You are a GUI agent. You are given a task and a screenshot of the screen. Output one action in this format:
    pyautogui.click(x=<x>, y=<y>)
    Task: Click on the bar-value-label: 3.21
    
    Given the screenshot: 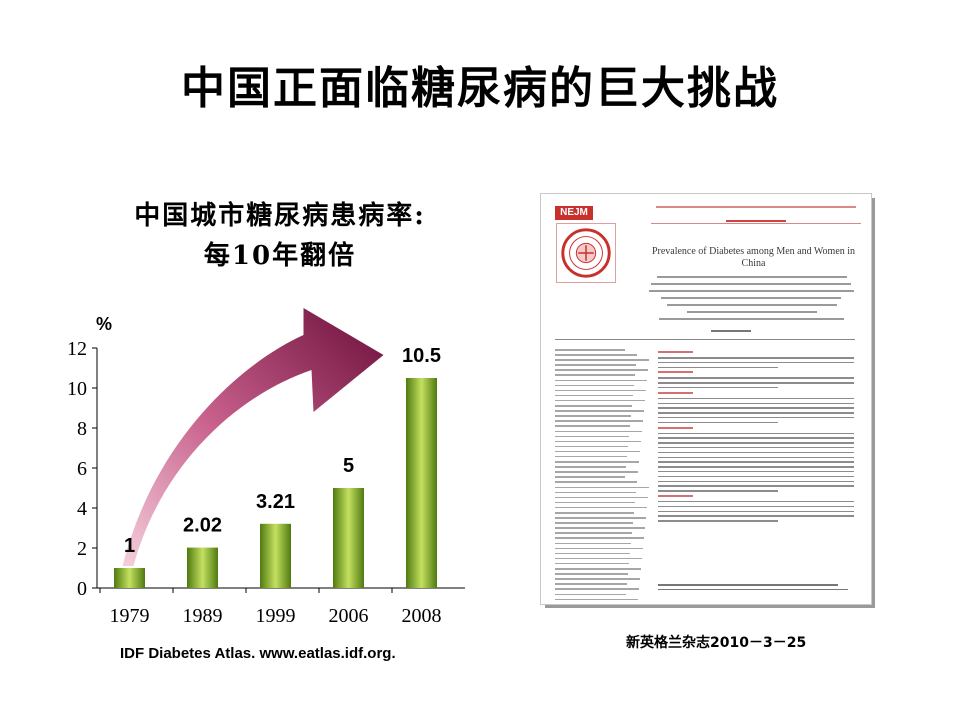 What is the action you would take?
    pyautogui.click(x=275, y=502)
    